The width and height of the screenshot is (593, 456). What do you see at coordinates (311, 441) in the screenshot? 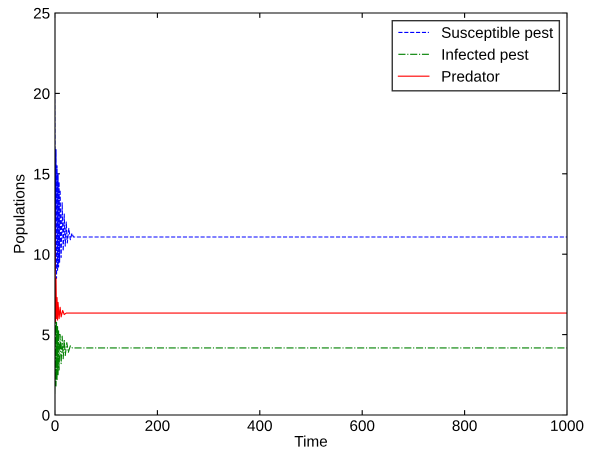
I see `x-axis-title: Time` at bounding box center [311, 441].